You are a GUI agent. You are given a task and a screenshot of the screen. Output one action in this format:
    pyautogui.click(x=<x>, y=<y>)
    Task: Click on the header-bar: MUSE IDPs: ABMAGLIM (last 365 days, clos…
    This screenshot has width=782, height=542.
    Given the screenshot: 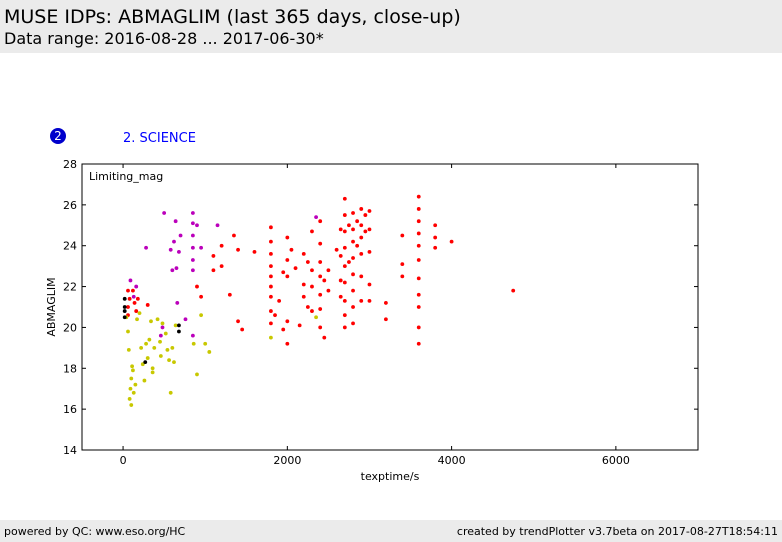 What is the action you would take?
    pyautogui.click(x=391, y=26)
    